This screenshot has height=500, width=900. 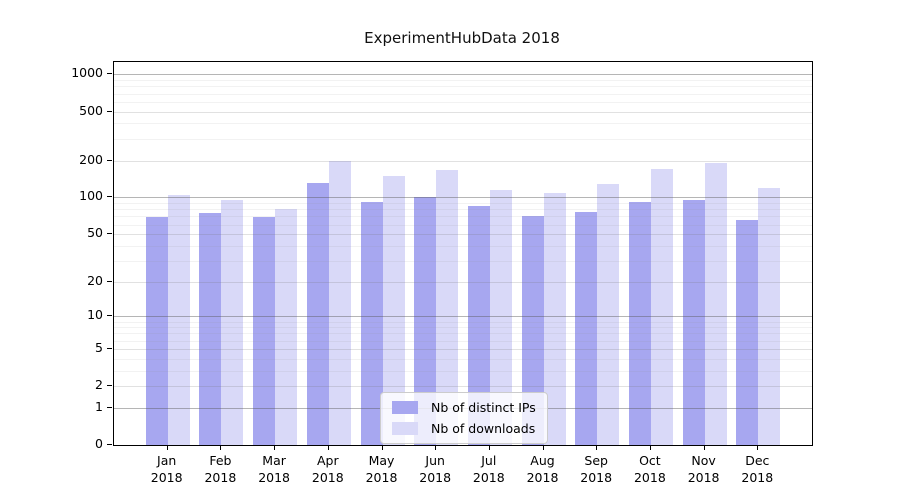 I want to click on bar-nb-of-distinct-ips-dec, so click(x=747, y=332).